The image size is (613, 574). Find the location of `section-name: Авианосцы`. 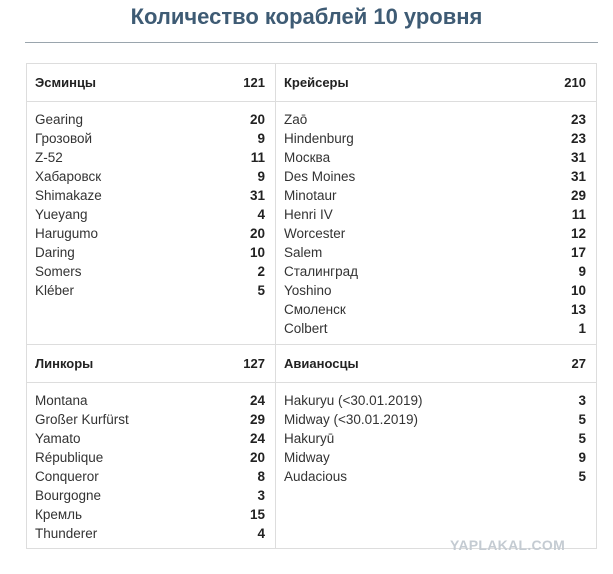

section-name: Авианосцы is located at coordinates (321, 363).